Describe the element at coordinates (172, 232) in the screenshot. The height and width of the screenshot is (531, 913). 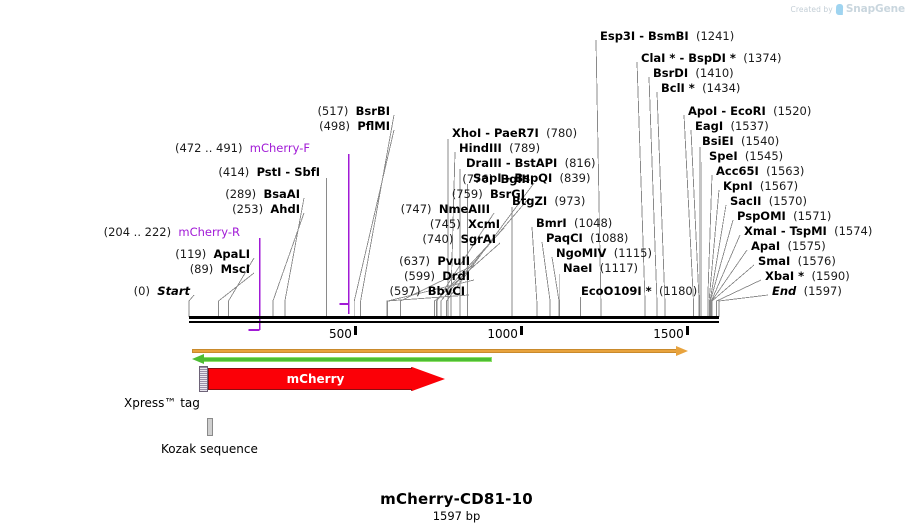
I see `restriction-site-label: (204 .. 222) mCherry-R` at that location.